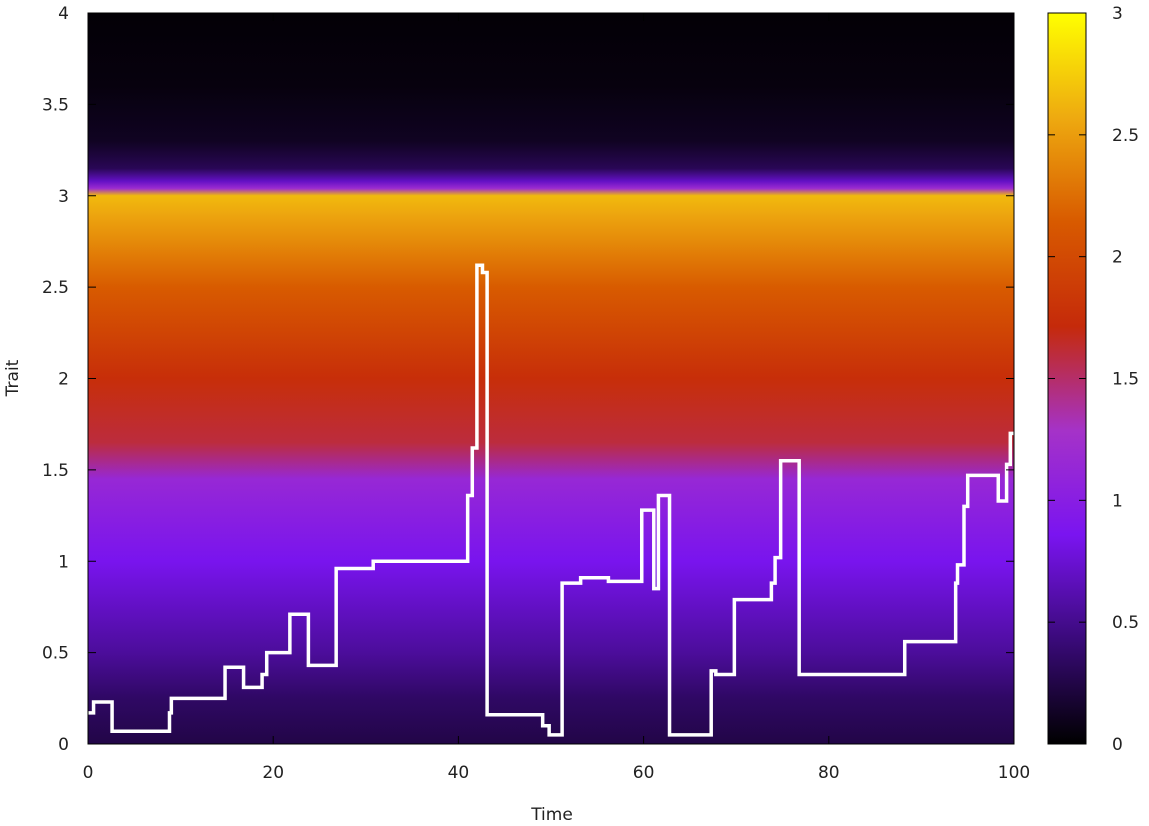 The image size is (1149, 826). Describe the element at coordinates (63, 562) in the screenshot. I see `y-tick-label: 1` at that location.